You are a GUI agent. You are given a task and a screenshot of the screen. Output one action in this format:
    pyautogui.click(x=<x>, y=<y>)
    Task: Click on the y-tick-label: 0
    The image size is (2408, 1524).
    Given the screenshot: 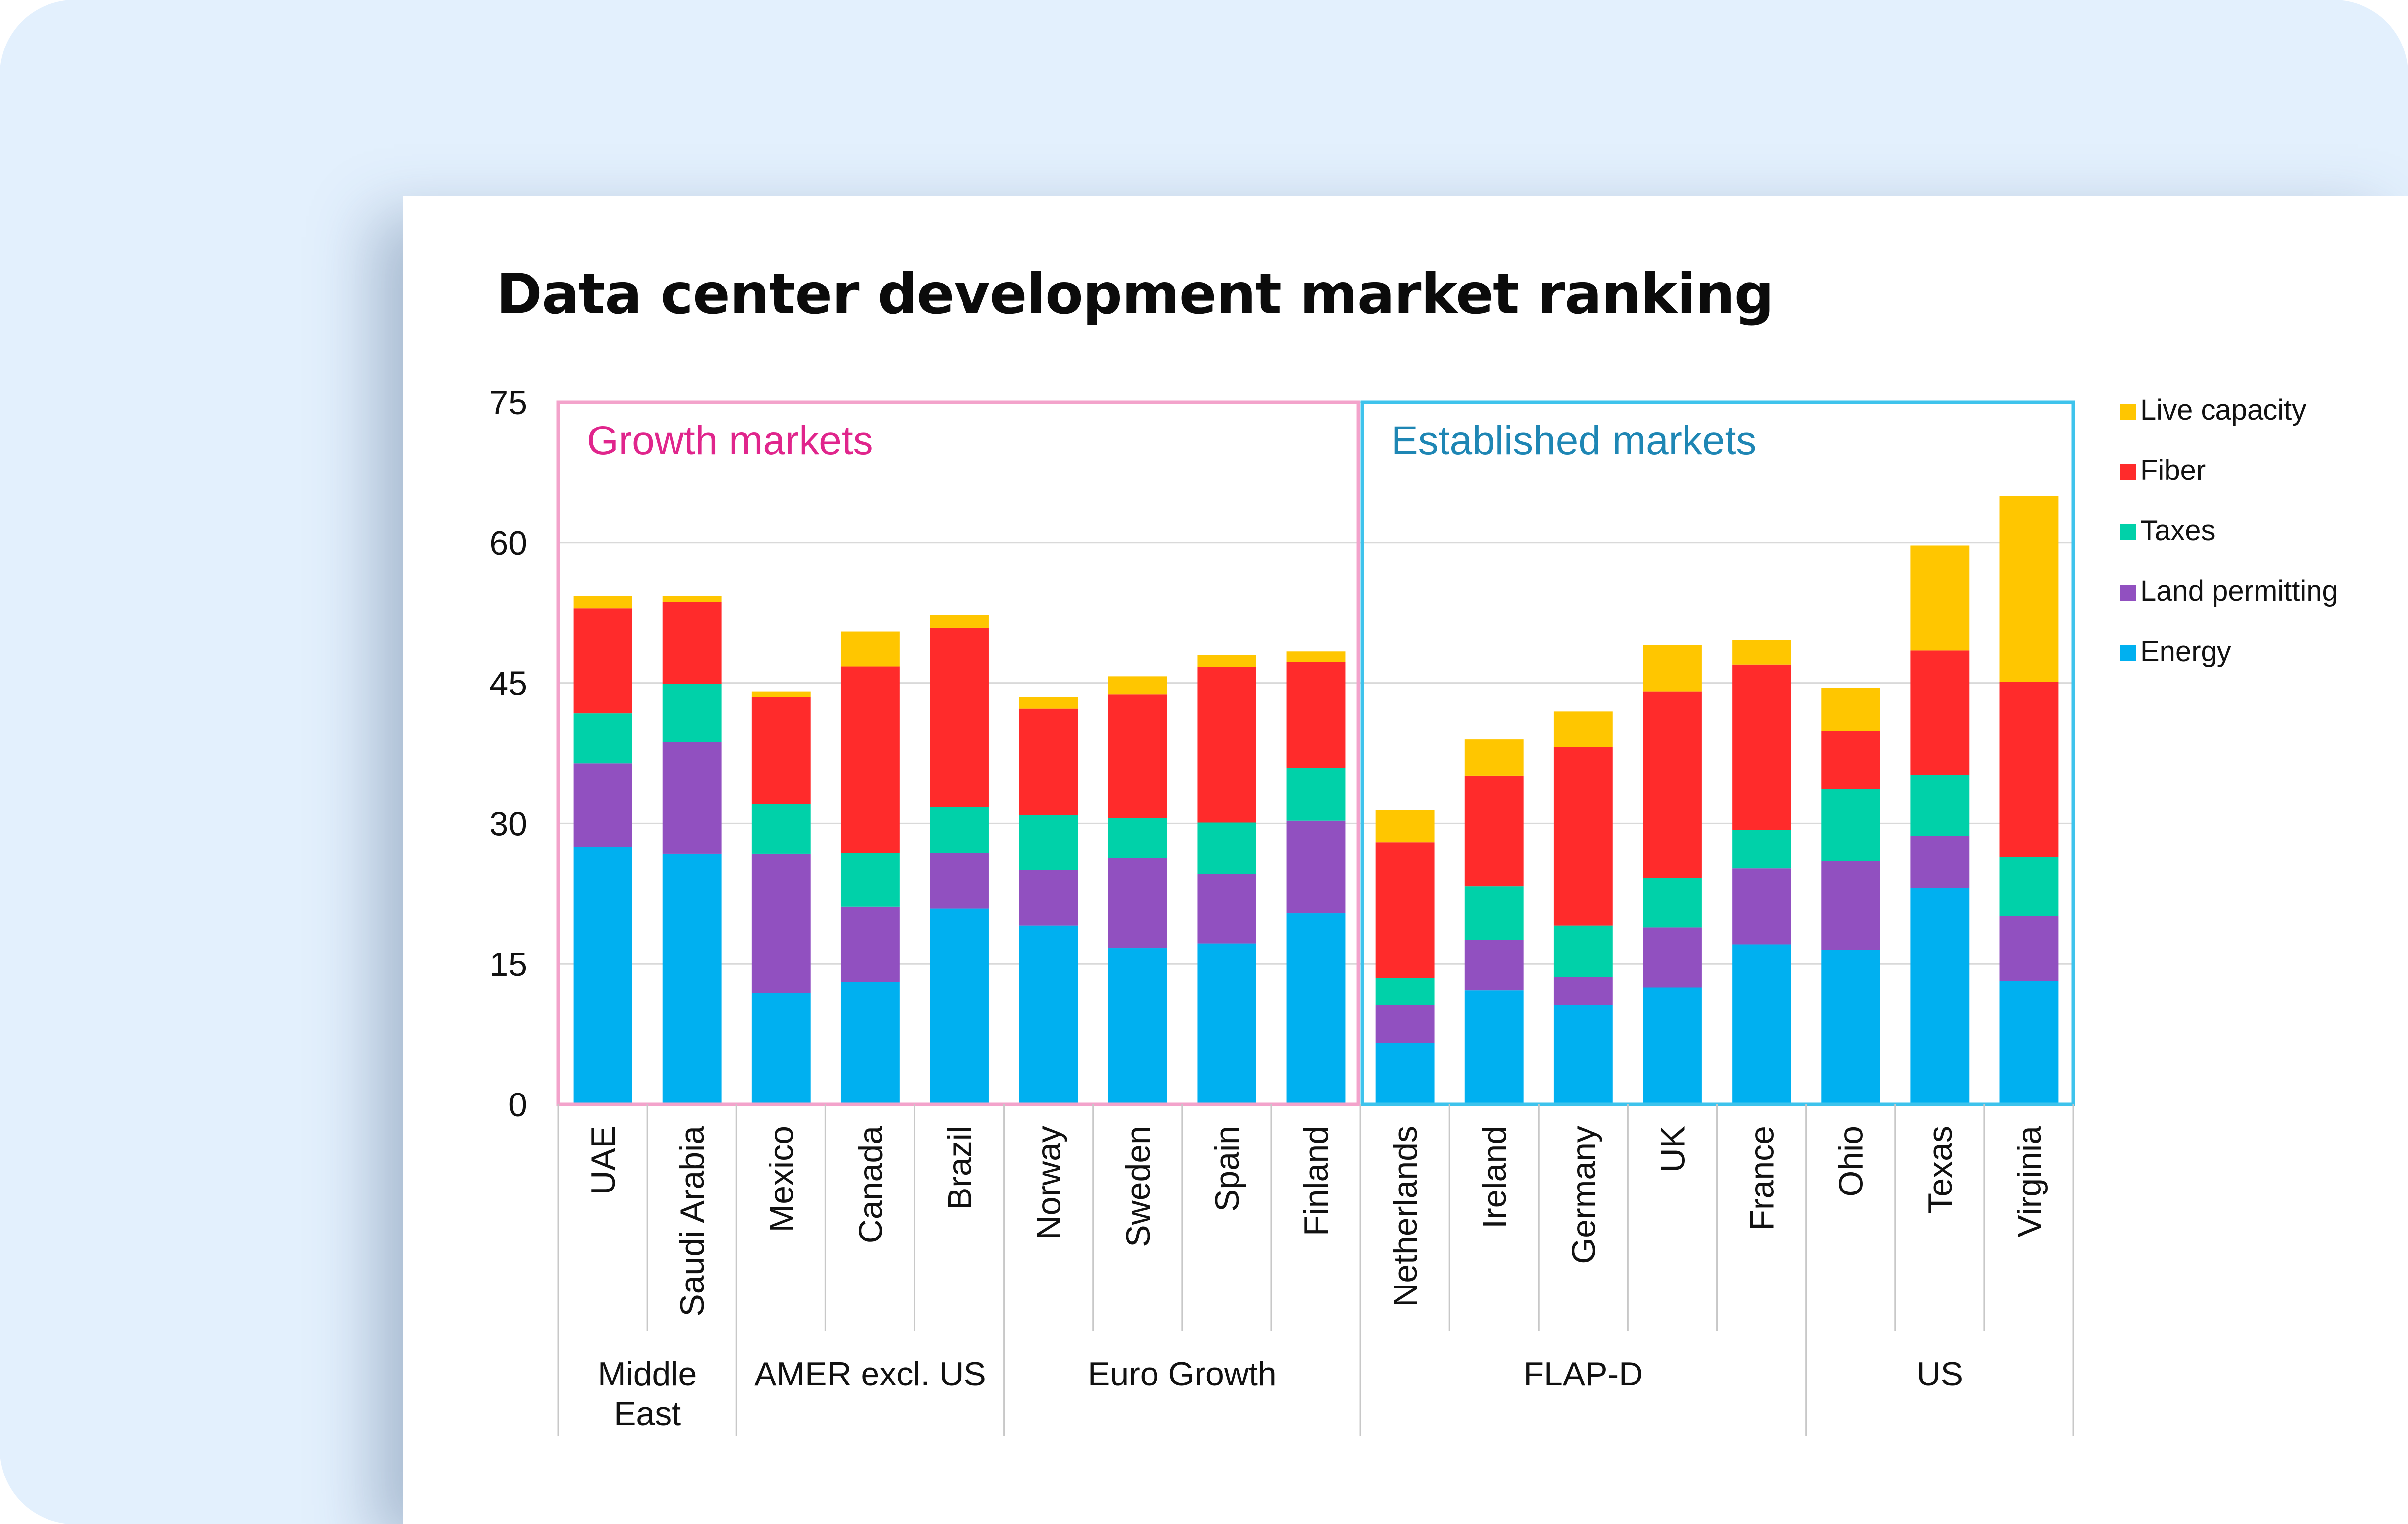 What is the action you would take?
    pyautogui.click(x=517, y=1105)
    